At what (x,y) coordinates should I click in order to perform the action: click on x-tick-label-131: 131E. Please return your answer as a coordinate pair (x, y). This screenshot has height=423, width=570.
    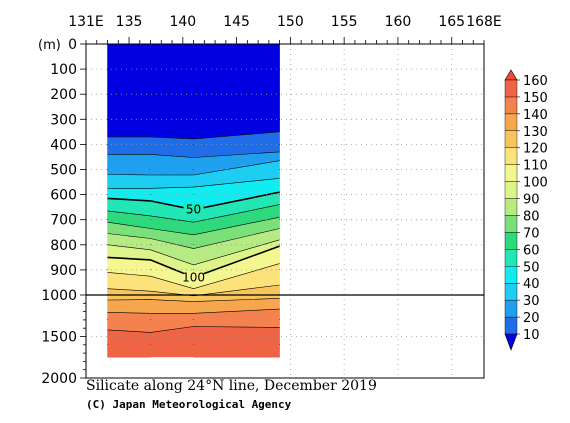
    Looking at the image, I should click on (86, 22).